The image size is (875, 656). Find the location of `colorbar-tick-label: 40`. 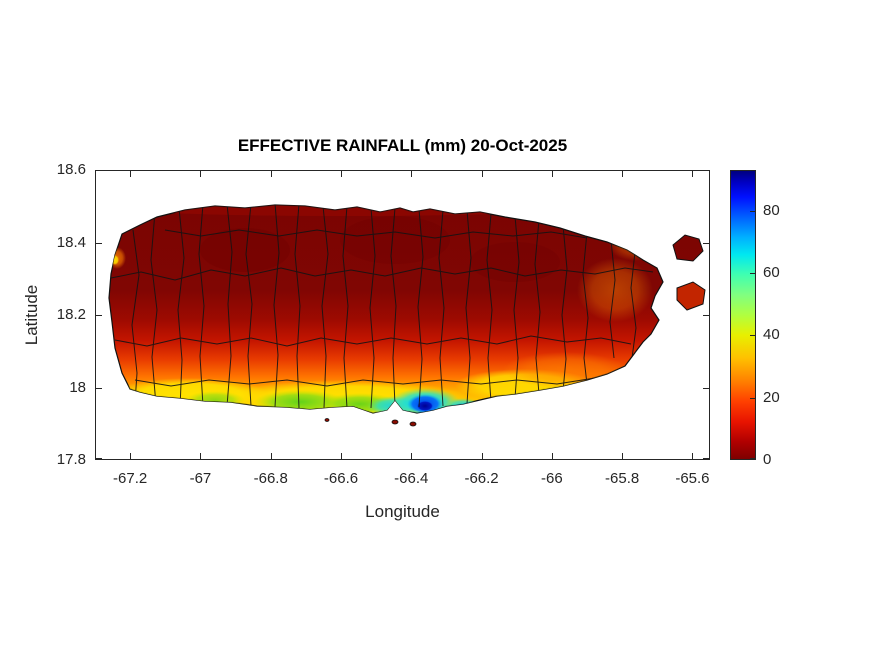

colorbar-tick-label: 40 is located at coordinates (771, 335).